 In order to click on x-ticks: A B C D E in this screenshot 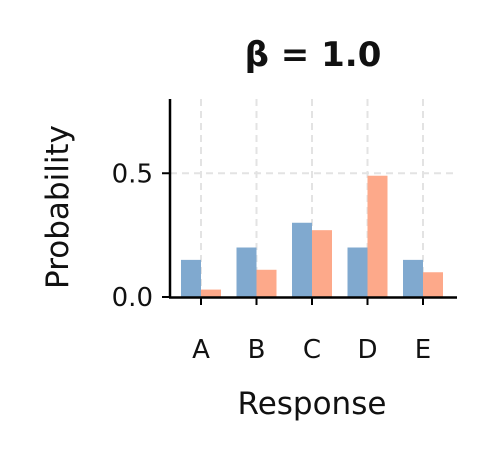, I will do `click(311, 331)`.